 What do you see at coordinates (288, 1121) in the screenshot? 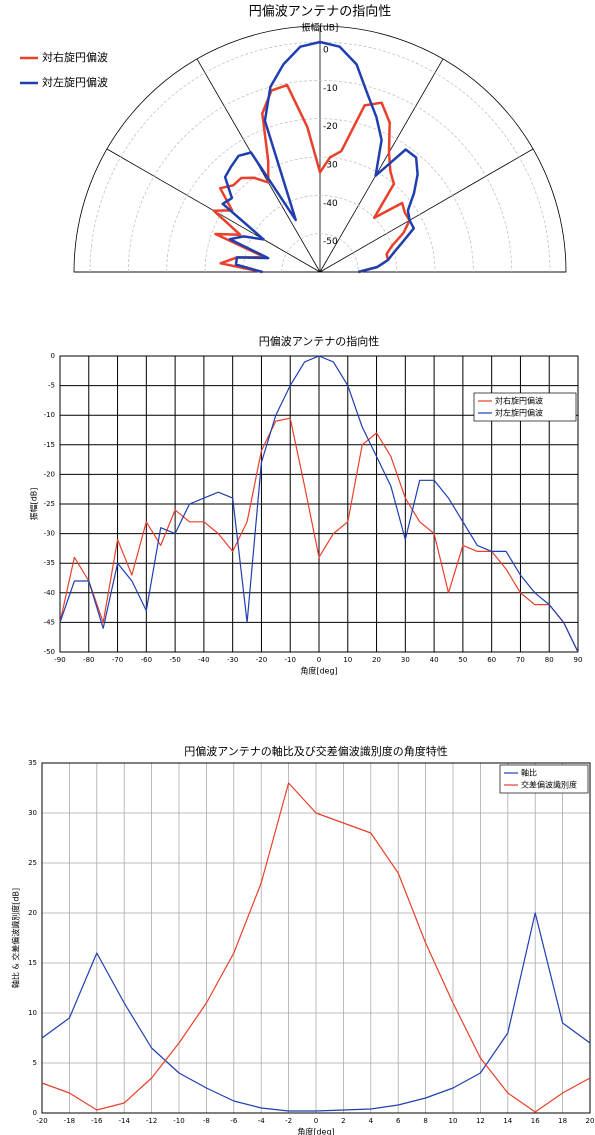
I see `x-tick-label: -2` at bounding box center [288, 1121].